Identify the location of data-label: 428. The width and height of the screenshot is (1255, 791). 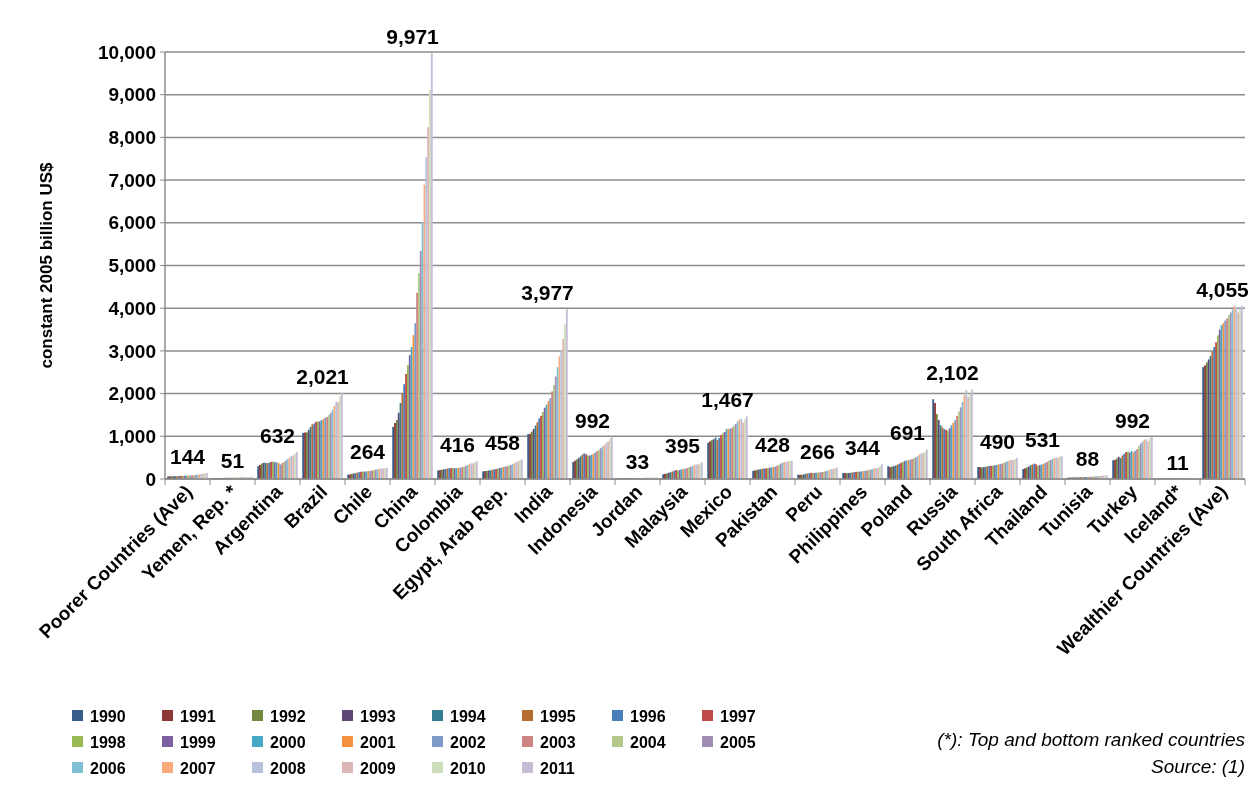
(772, 444).